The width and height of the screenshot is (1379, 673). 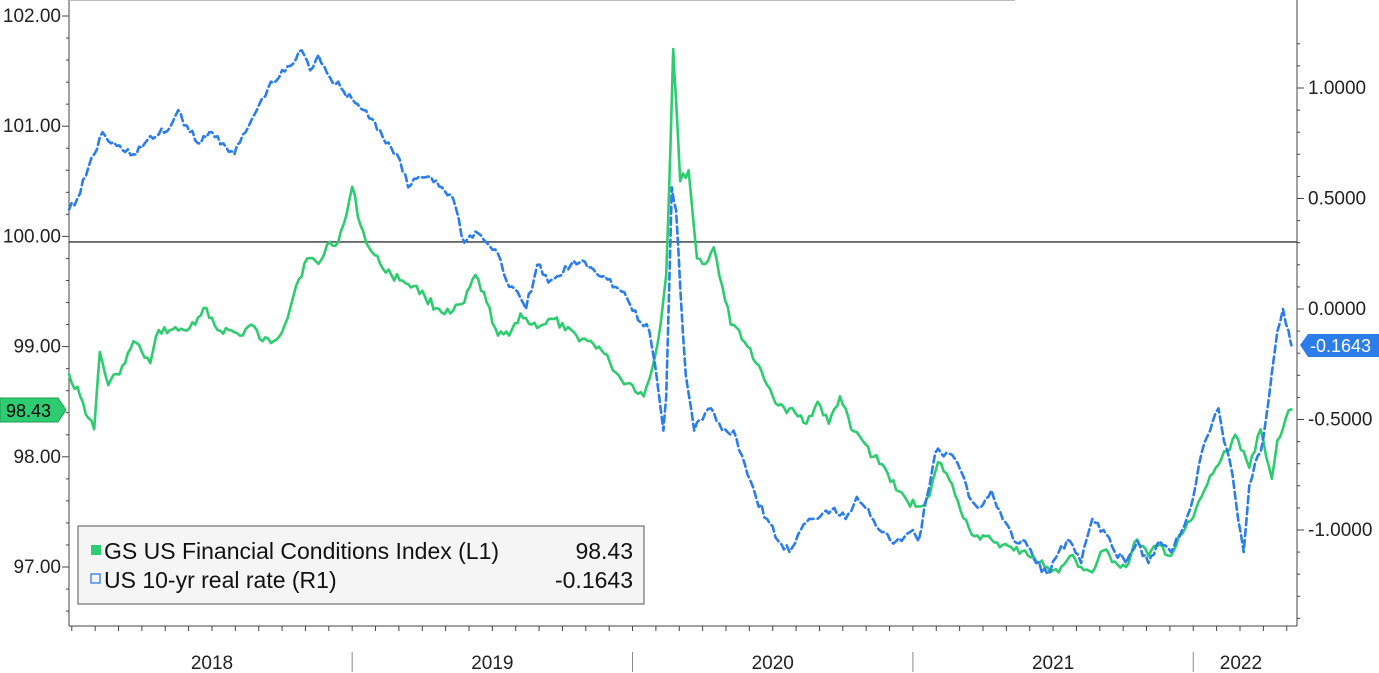 I want to click on left-tick-label: 98.00, so click(x=37, y=457).